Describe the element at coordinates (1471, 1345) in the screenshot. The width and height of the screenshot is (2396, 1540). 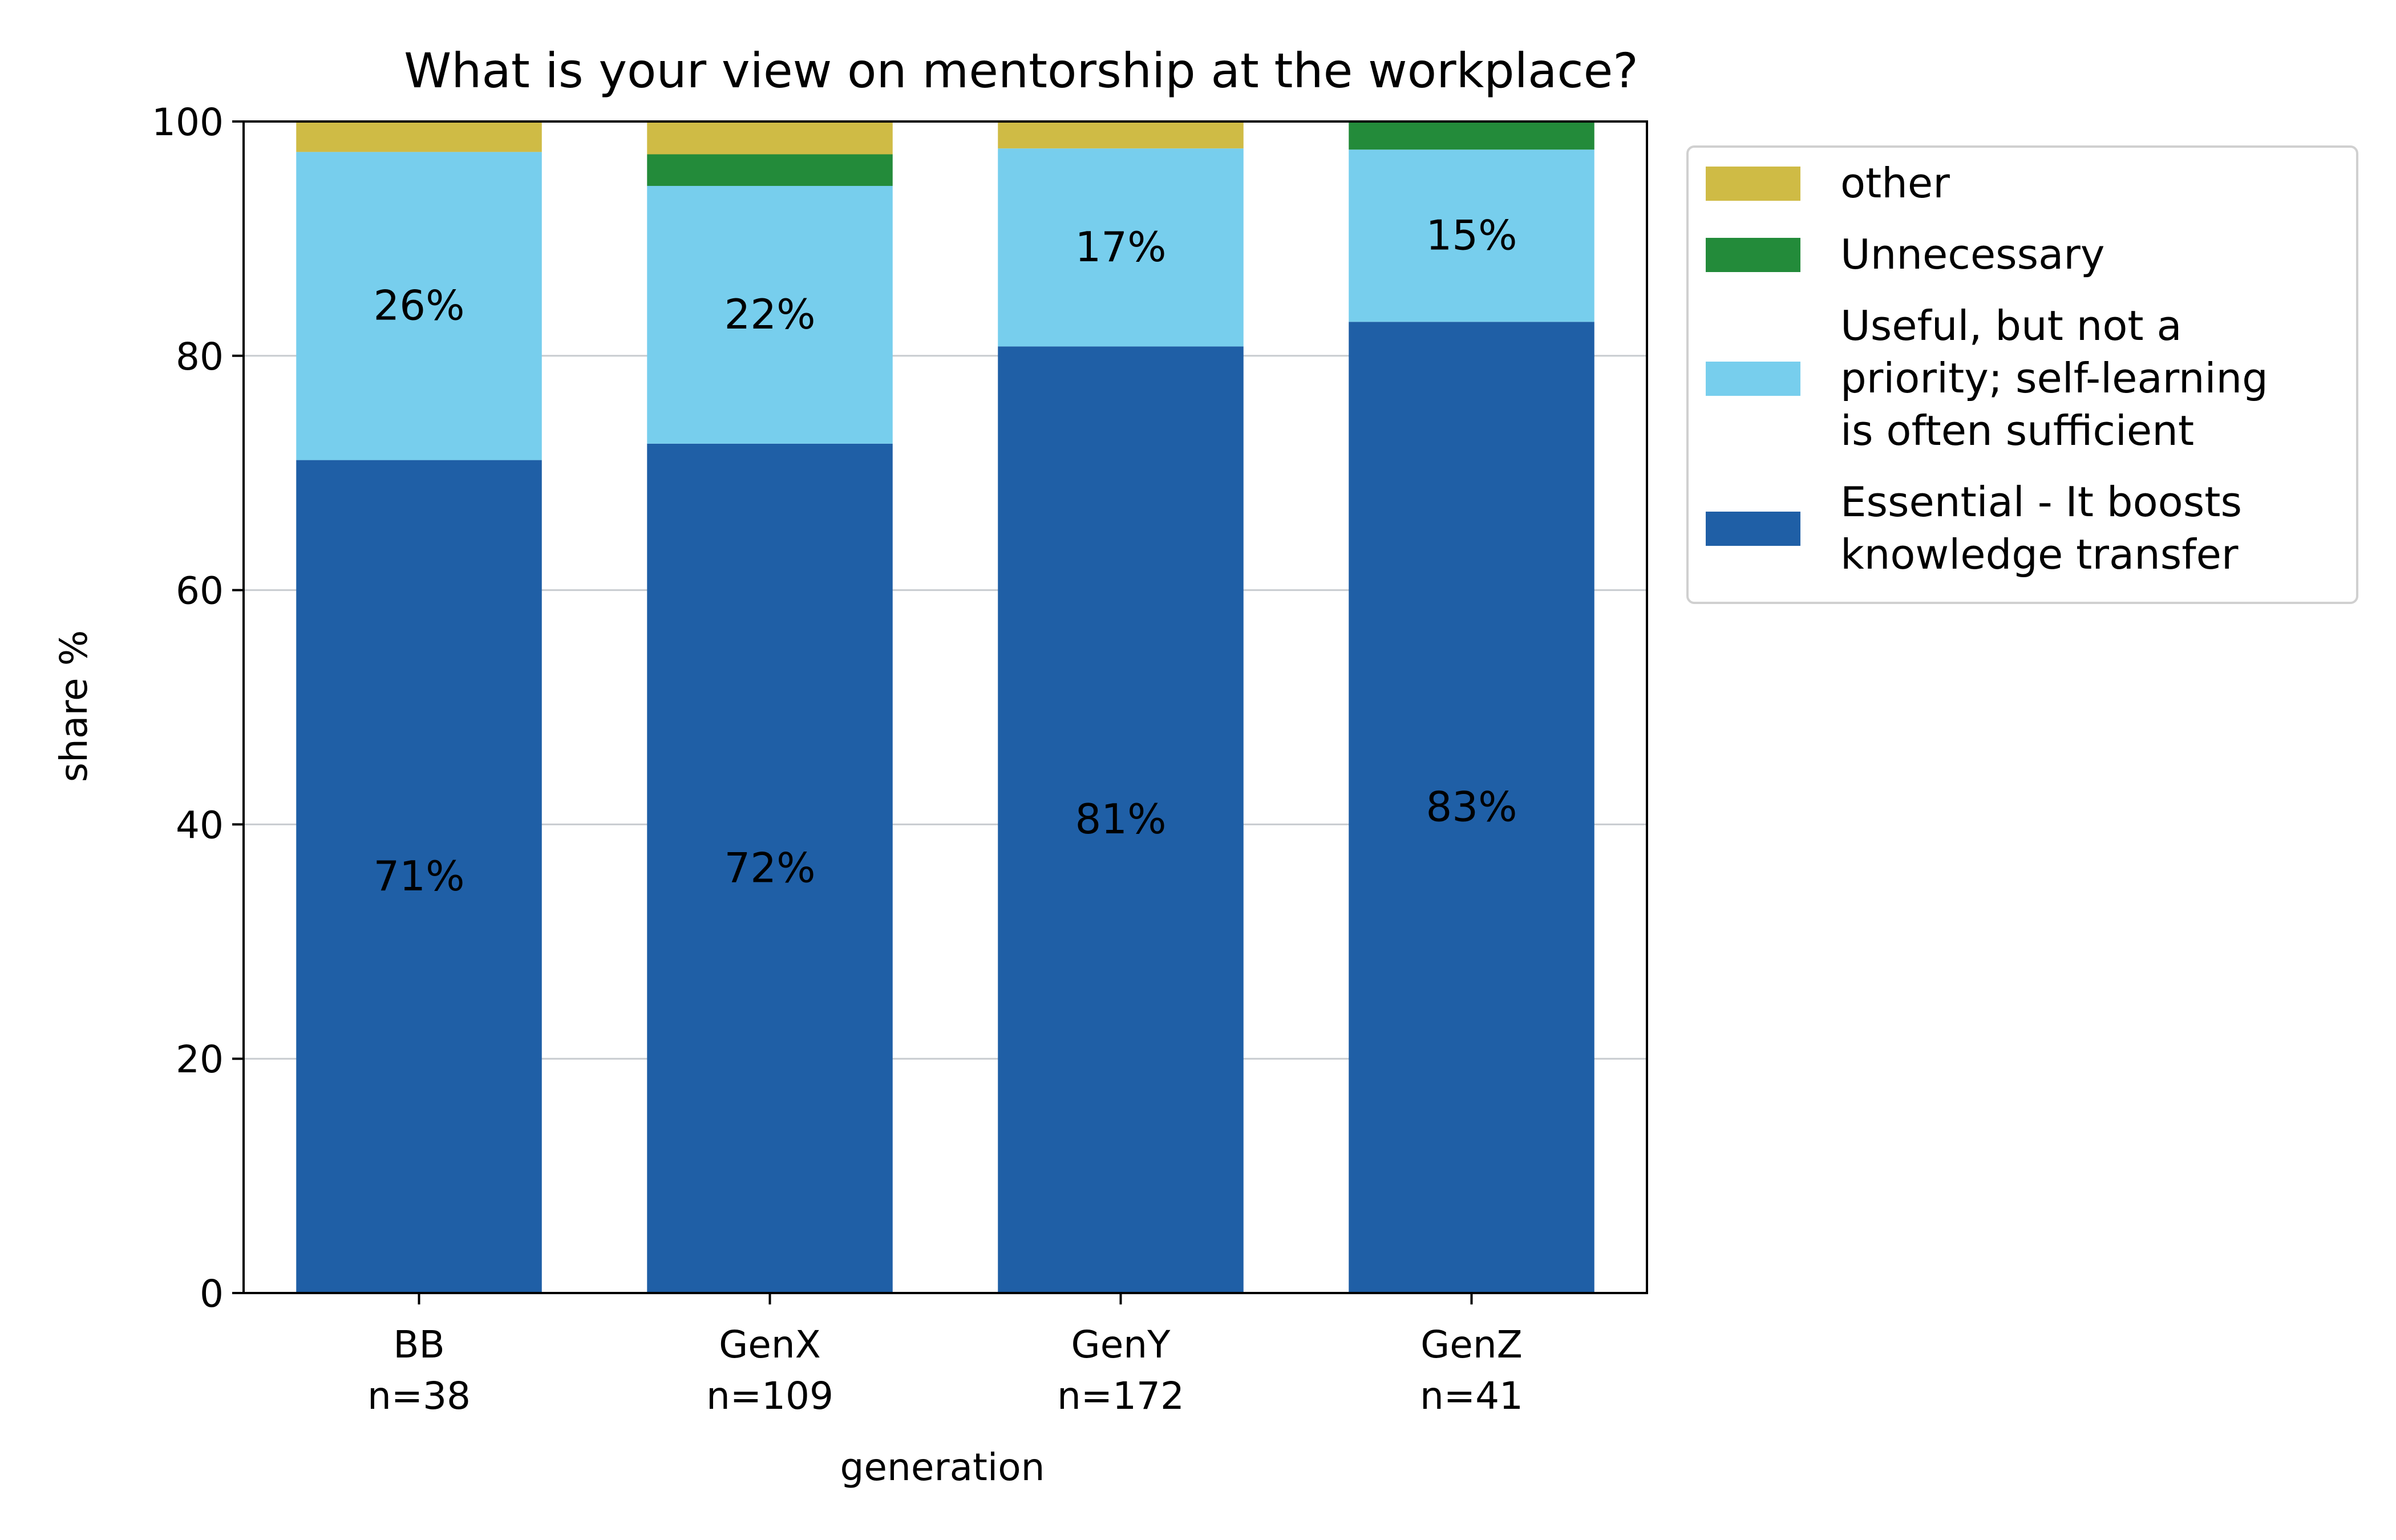
I see `x-tick-label: GenZ` at that location.